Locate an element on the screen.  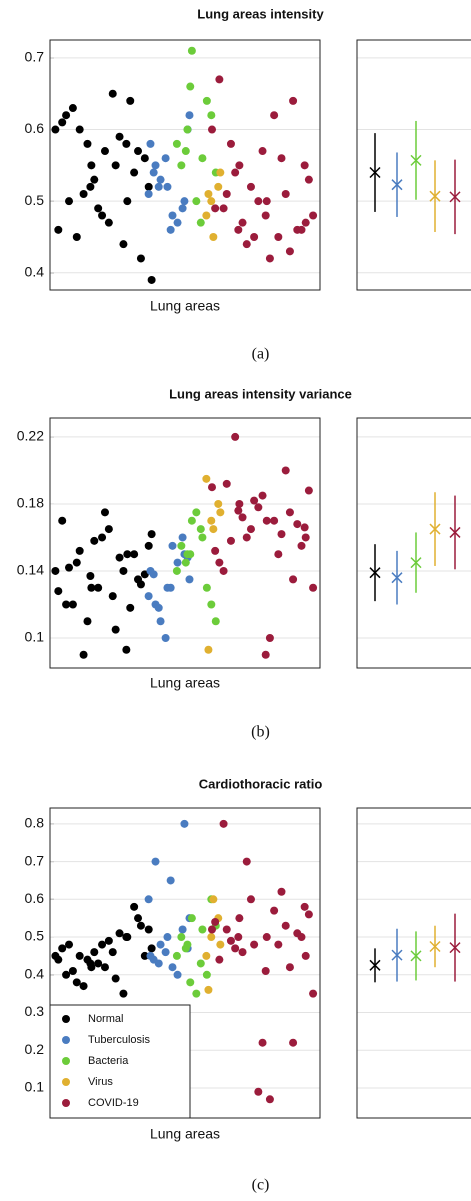
legend-label: Tuberculosis is located at coordinates (119, 1040).